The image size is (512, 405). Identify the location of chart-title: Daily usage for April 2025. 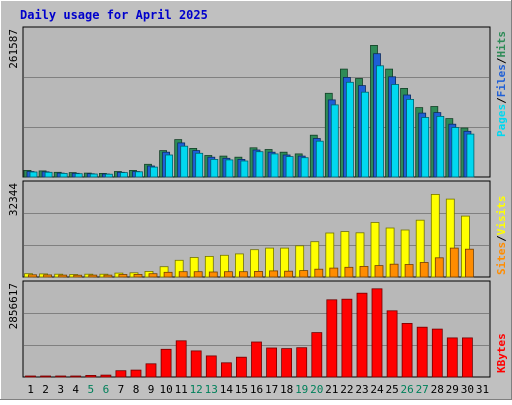
(114, 15).